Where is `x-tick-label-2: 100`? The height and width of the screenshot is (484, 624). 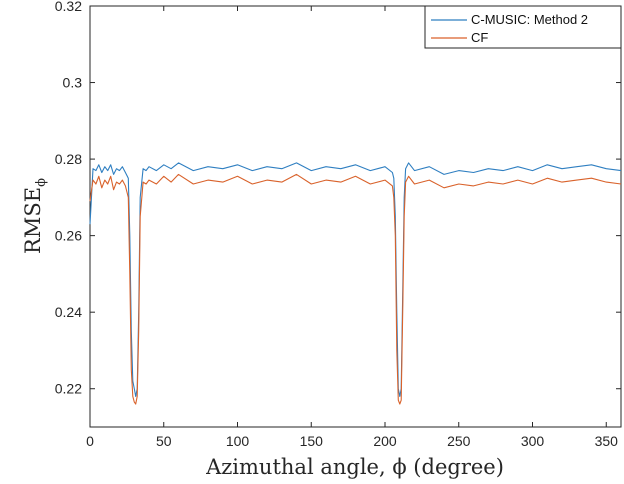
x-tick-label-2: 100 is located at coordinates (238, 441).